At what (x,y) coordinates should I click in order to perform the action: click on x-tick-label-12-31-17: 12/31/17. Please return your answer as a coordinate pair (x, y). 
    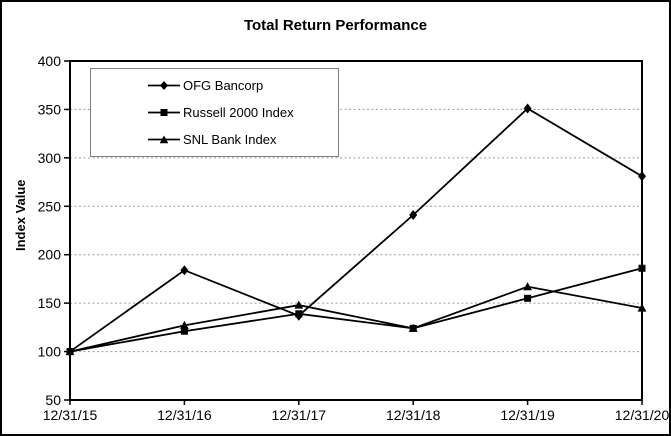
    Looking at the image, I should click on (299, 415).